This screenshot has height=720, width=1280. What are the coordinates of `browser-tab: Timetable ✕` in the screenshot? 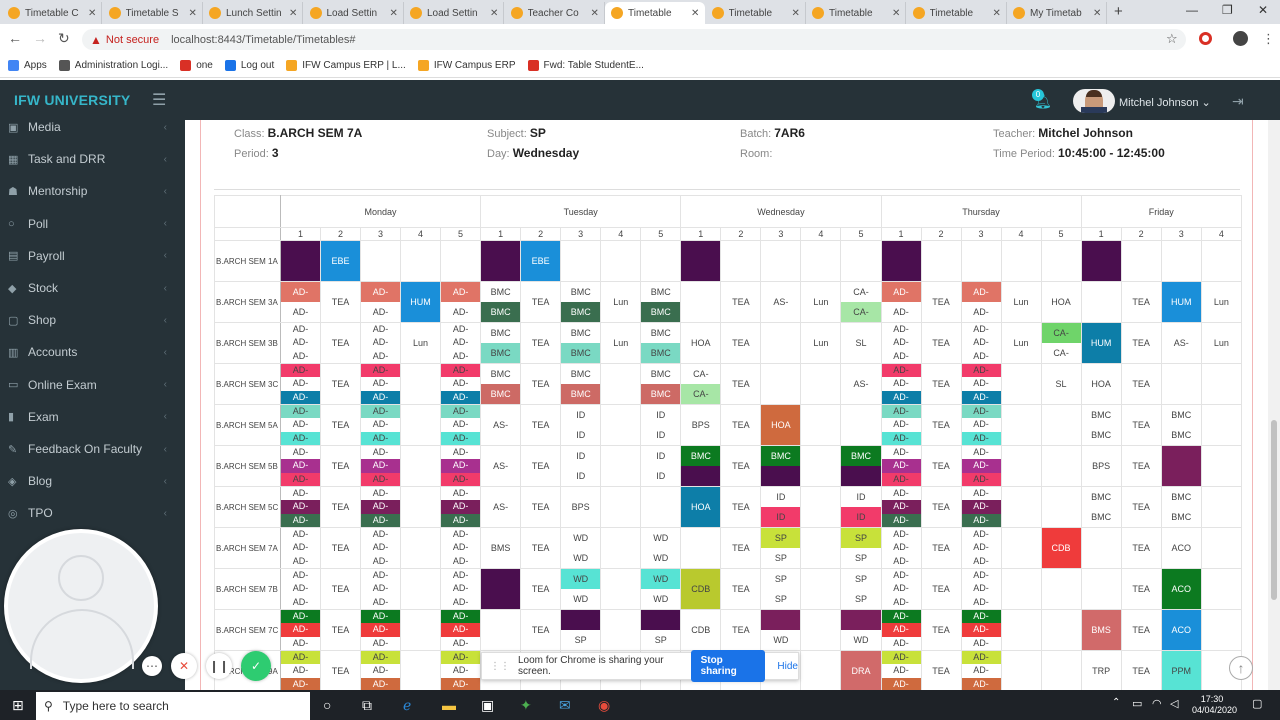 It's located at (756, 13).